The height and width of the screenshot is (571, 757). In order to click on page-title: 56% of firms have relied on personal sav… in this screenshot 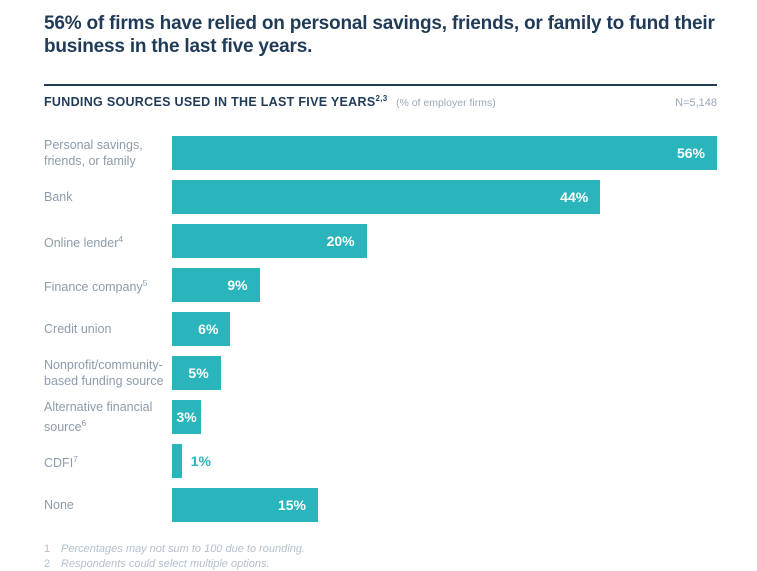, I will do `click(380, 35)`.